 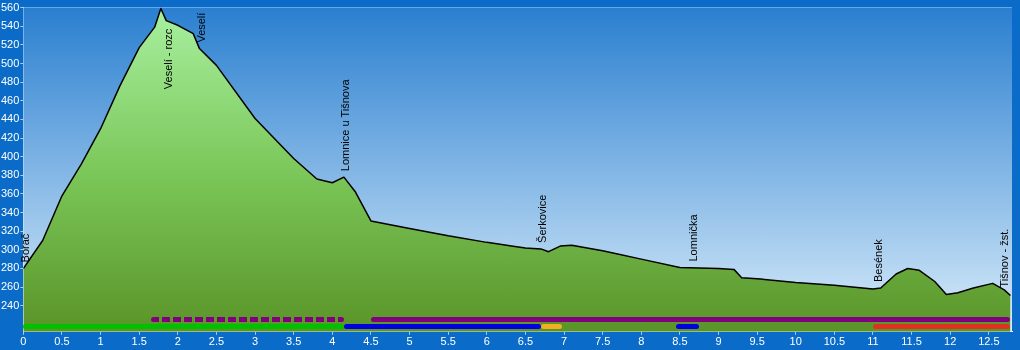 I want to click on annotation: Lomnice u Tišnova, so click(x=345, y=125).